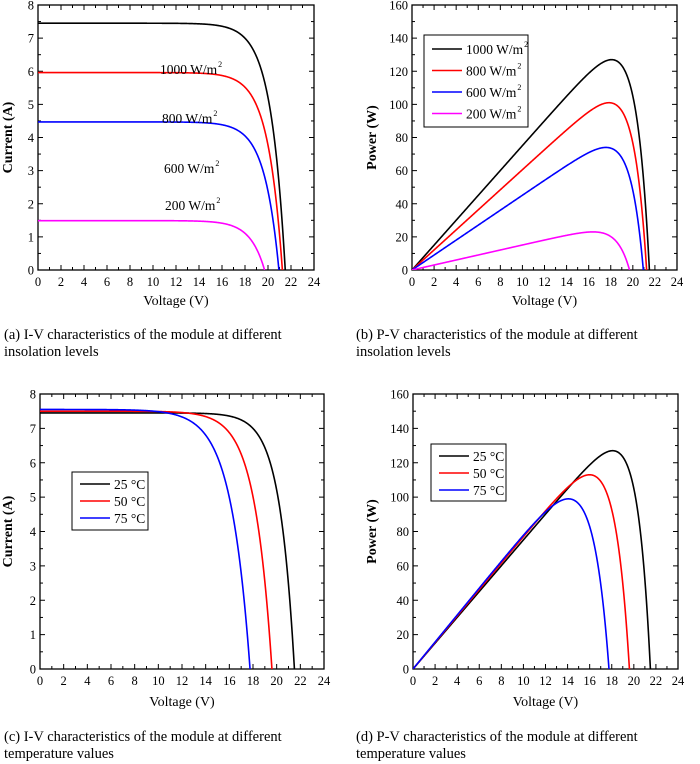 Image resolution: width=700 pixels, height=764 pixels. What do you see at coordinates (402, 171) in the screenshot?
I see `y-tick-label: 60` at bounding box center [402, 171].